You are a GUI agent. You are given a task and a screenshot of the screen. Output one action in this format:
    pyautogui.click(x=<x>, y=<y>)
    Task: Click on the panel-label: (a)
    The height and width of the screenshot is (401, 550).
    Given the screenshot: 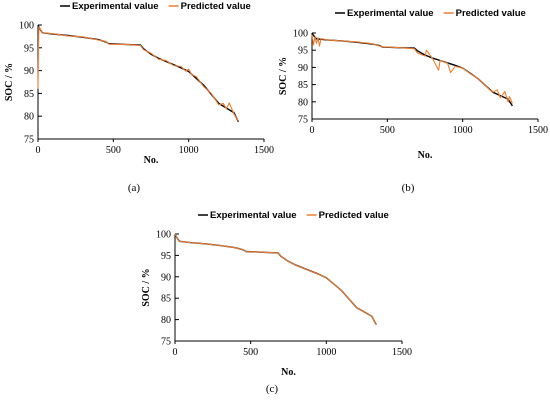 What is the action you would take?
    pyautogui.click(x=134, y=188)
    